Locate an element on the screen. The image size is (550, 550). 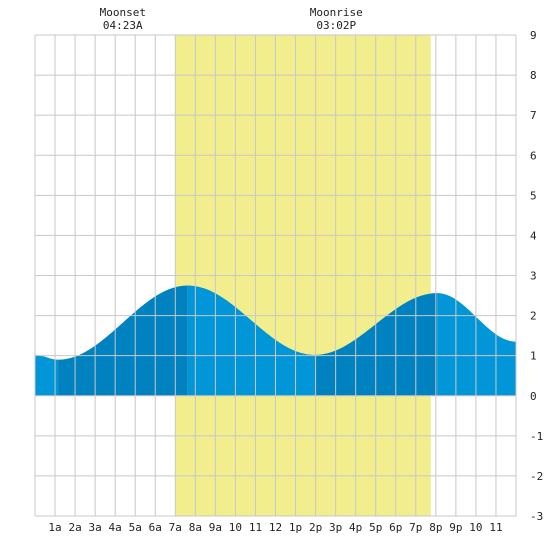
y-tick-label: 2 is located at coordinates (533, 316).